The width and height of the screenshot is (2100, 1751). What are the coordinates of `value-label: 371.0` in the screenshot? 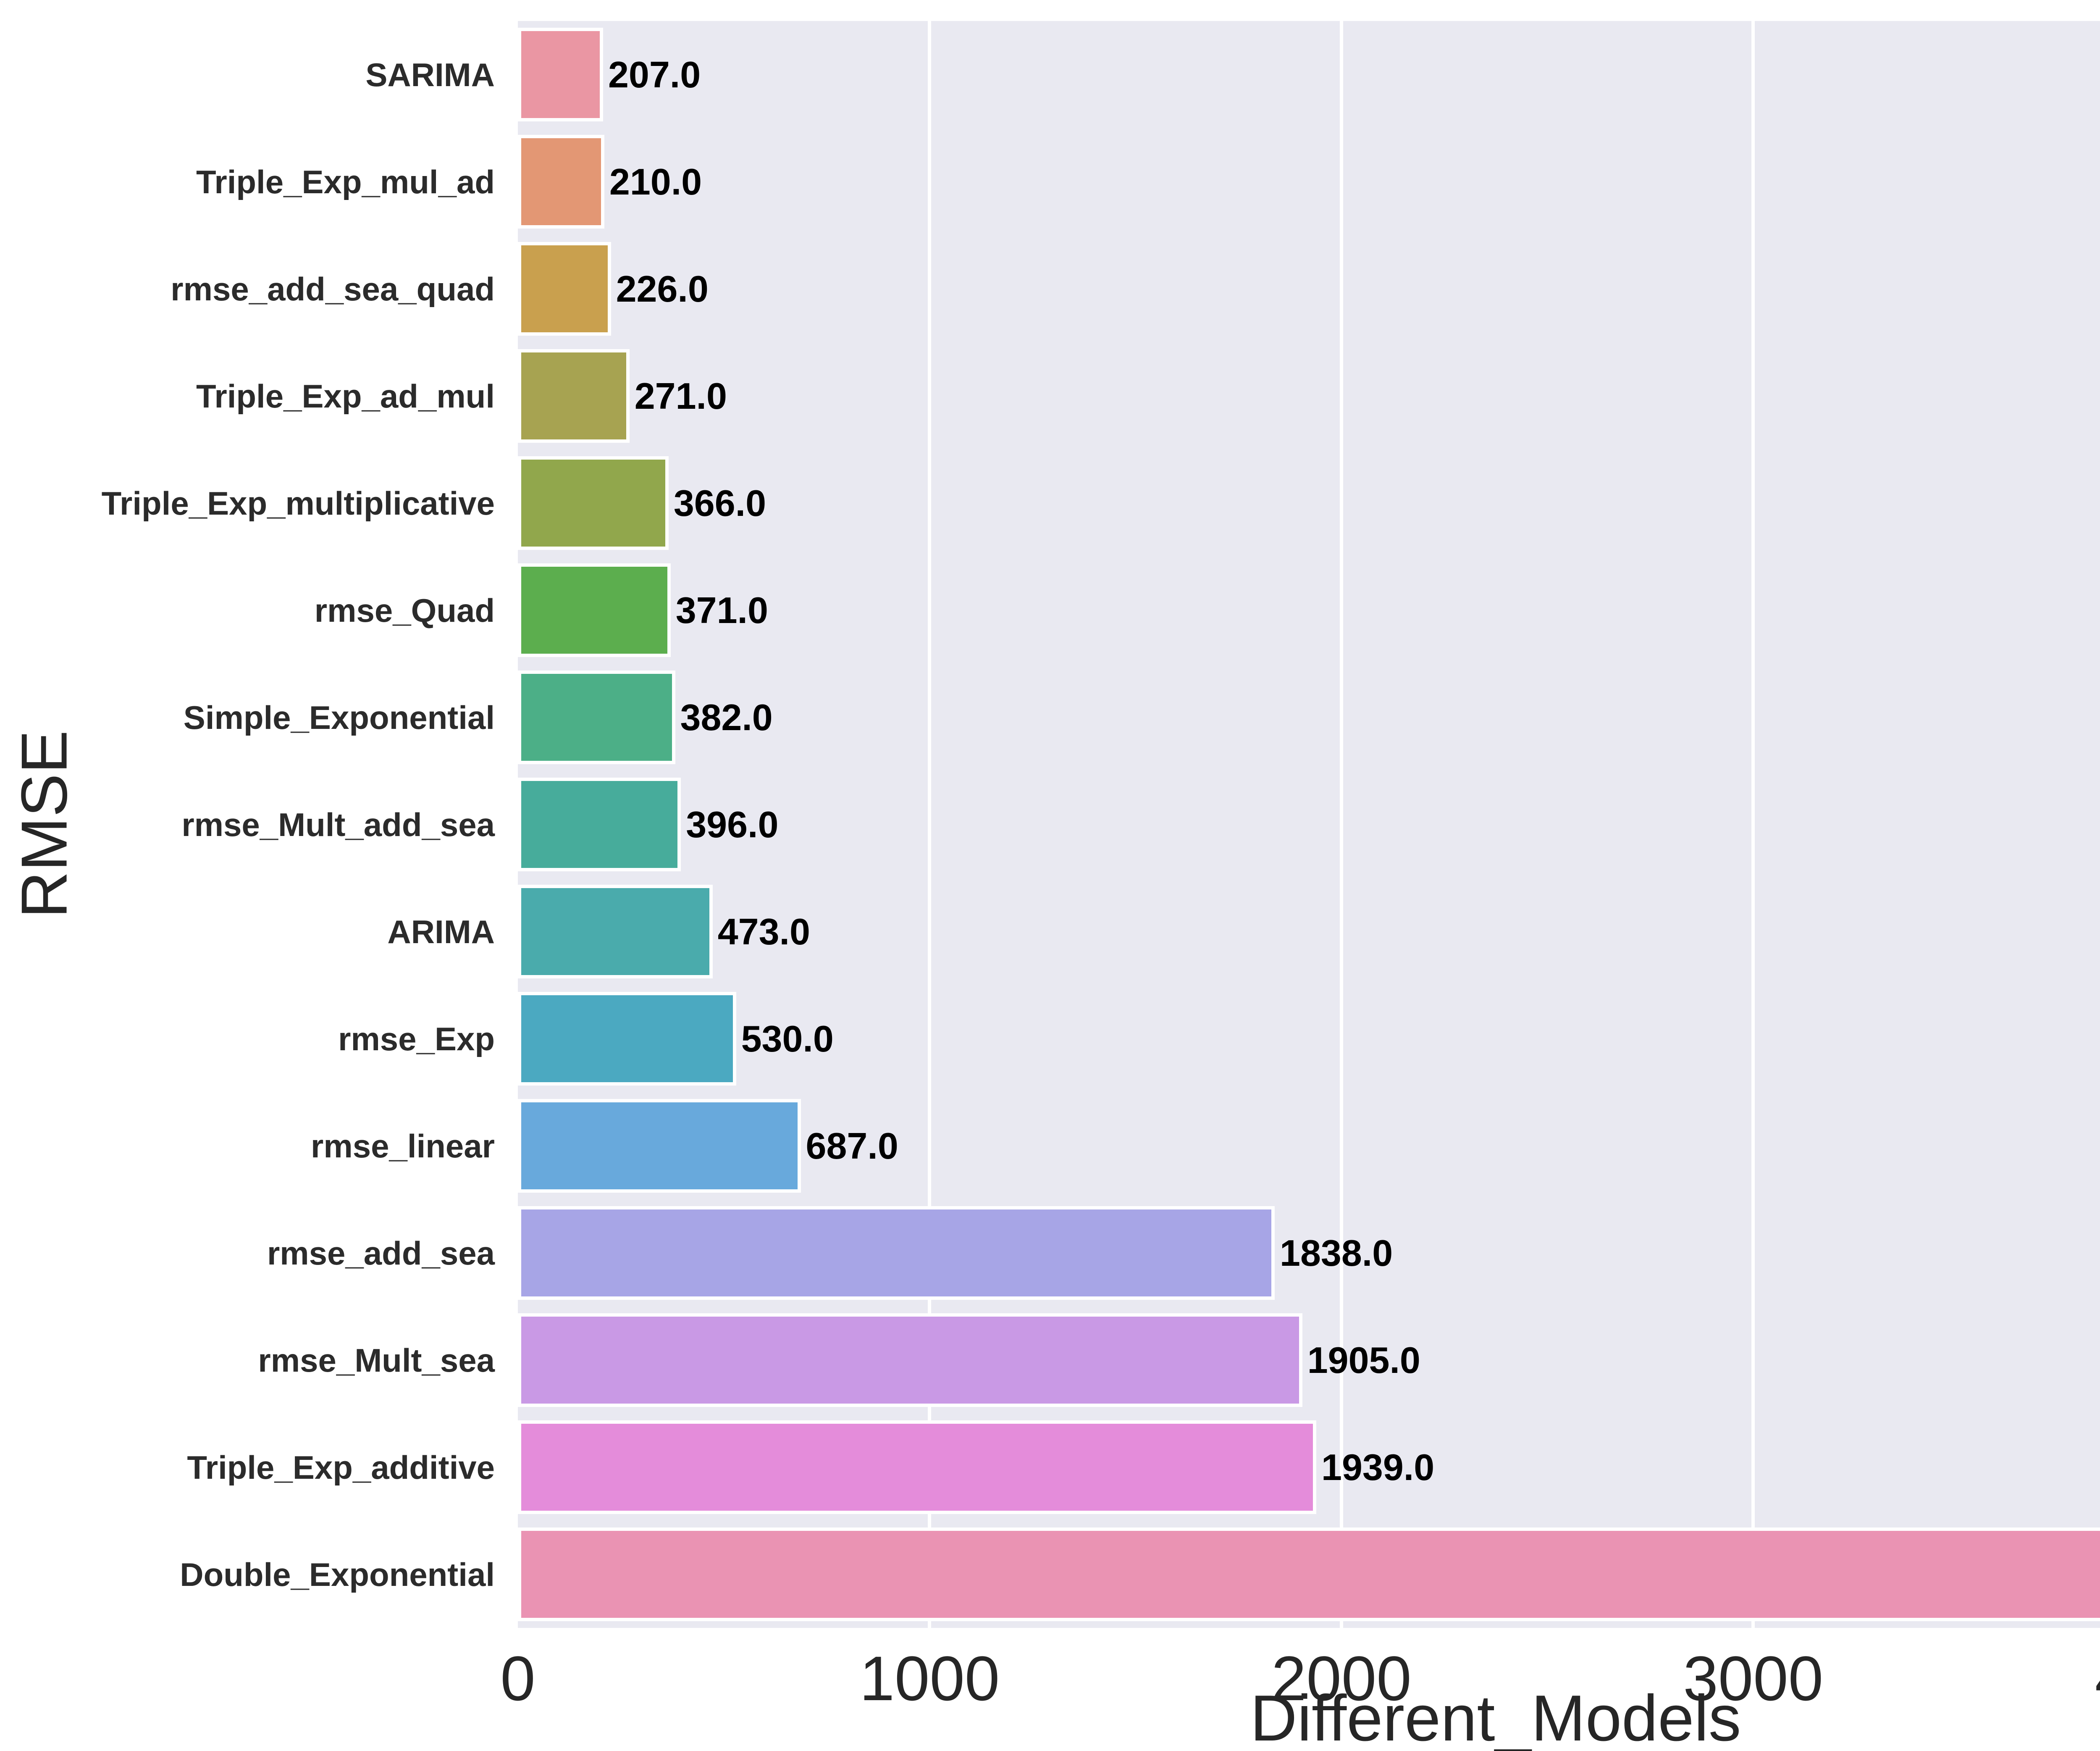 It's located at (721, 610).